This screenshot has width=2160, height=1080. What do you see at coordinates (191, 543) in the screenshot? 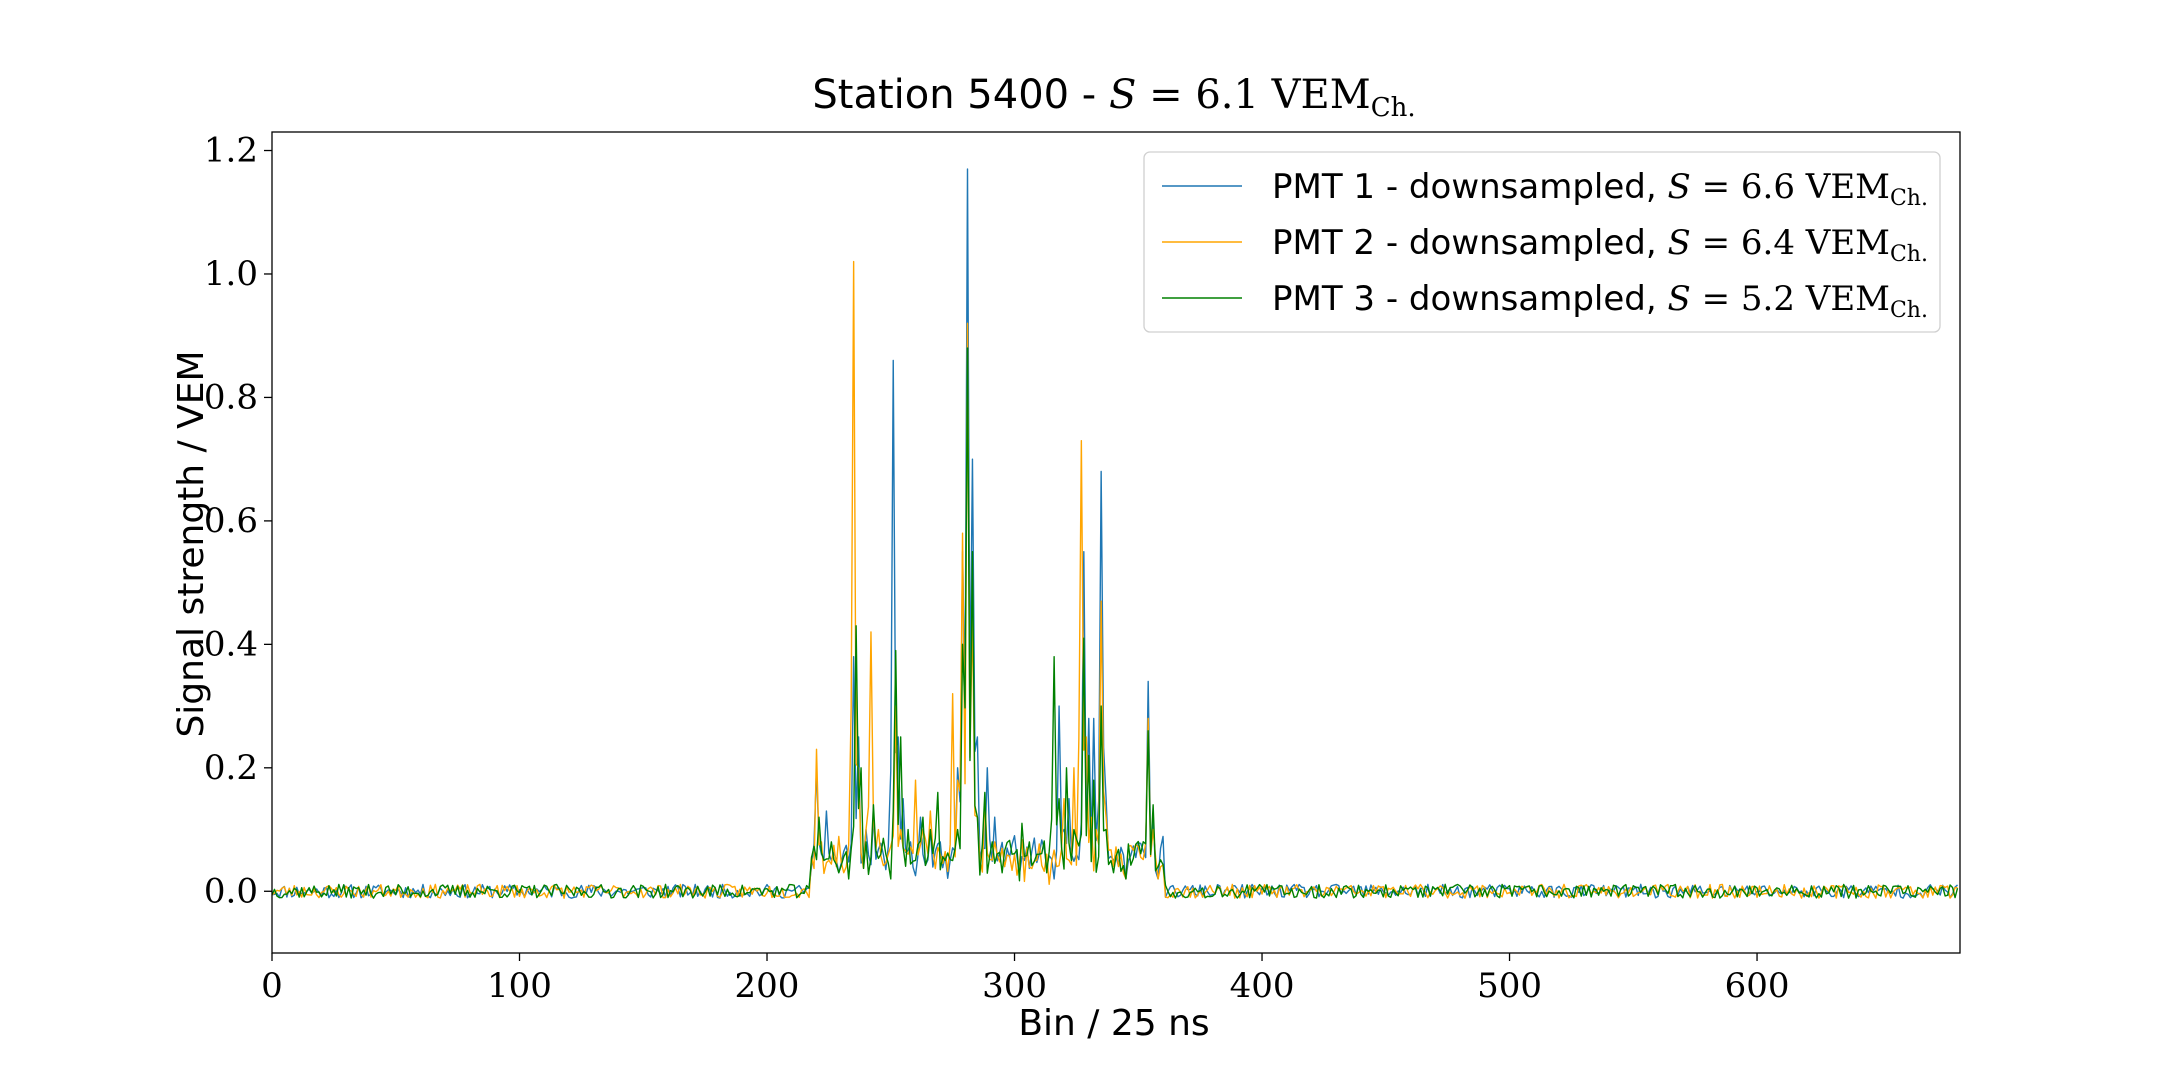
I see `y-axis-label: Signal strength / VEM` at bounding box center [191, 543].